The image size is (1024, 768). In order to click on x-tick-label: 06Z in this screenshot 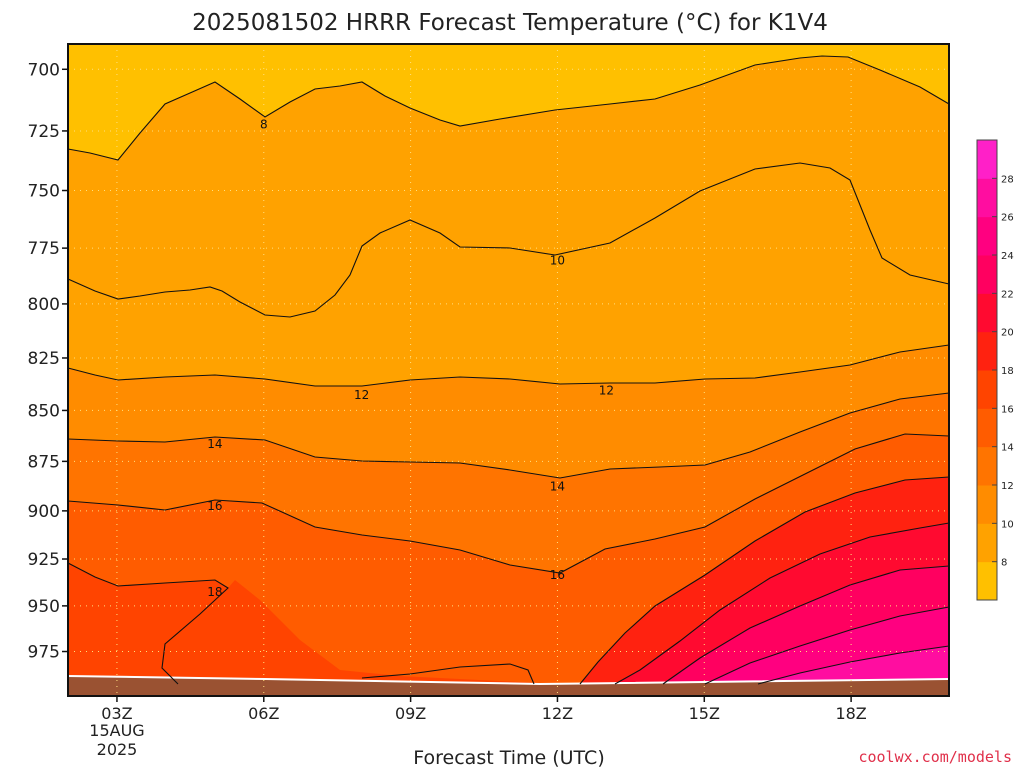, I will do `click(263, 713)`.